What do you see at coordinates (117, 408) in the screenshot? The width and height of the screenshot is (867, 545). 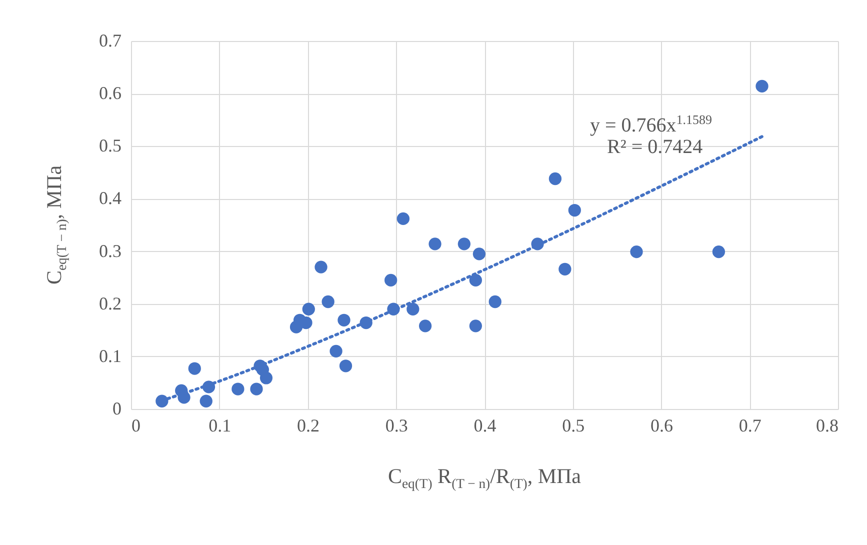 I see `y-tick-label: 0` at bounding box center [117, 408].